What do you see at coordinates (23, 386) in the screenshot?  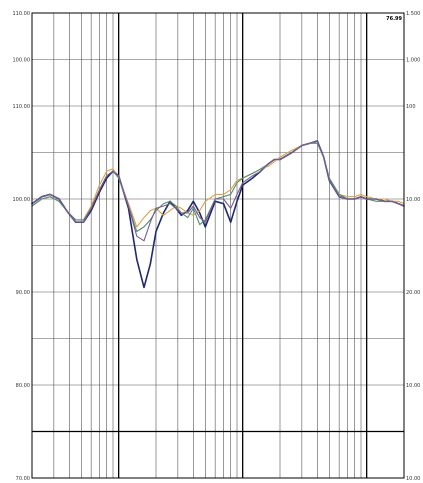 I see `y-tick-label-left: 80.00` at bounding box center [23, 386].